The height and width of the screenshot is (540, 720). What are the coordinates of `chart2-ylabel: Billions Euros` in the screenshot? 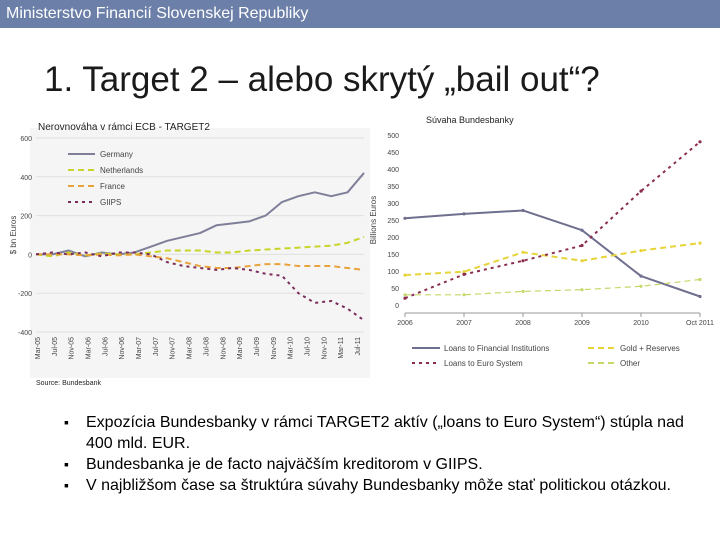 It's located at (373, 220).